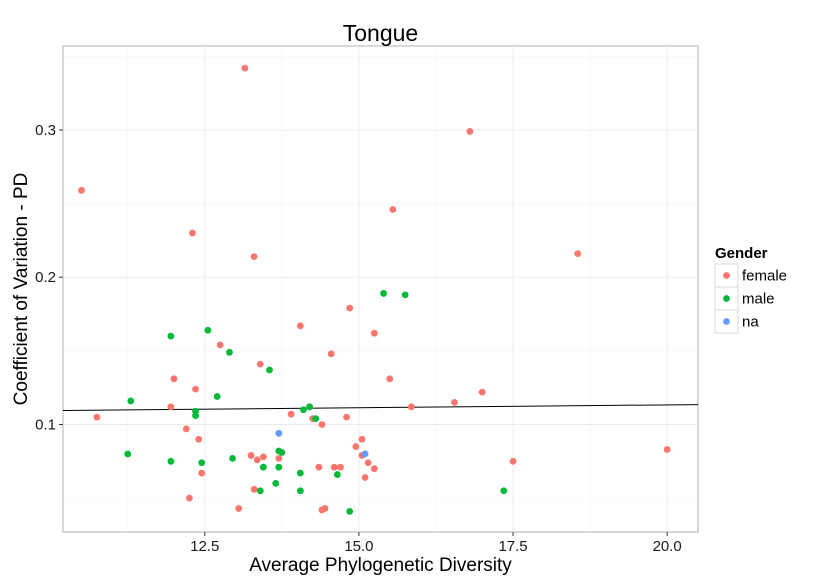 The height and width of the screenshot is (584, 825). Describe the element at coordinates (380, 565) in the screenshot. I see `x-axis-title: Average Phylogenetic Diversity` at that location.